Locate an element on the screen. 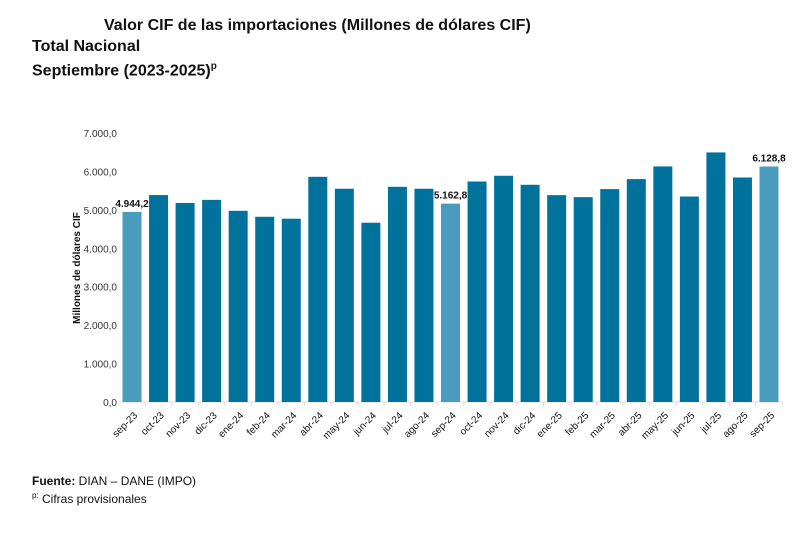 The image size is (800, 533). y-axis-label: Millones de dólares CIF is located at coordinates (77, 268).